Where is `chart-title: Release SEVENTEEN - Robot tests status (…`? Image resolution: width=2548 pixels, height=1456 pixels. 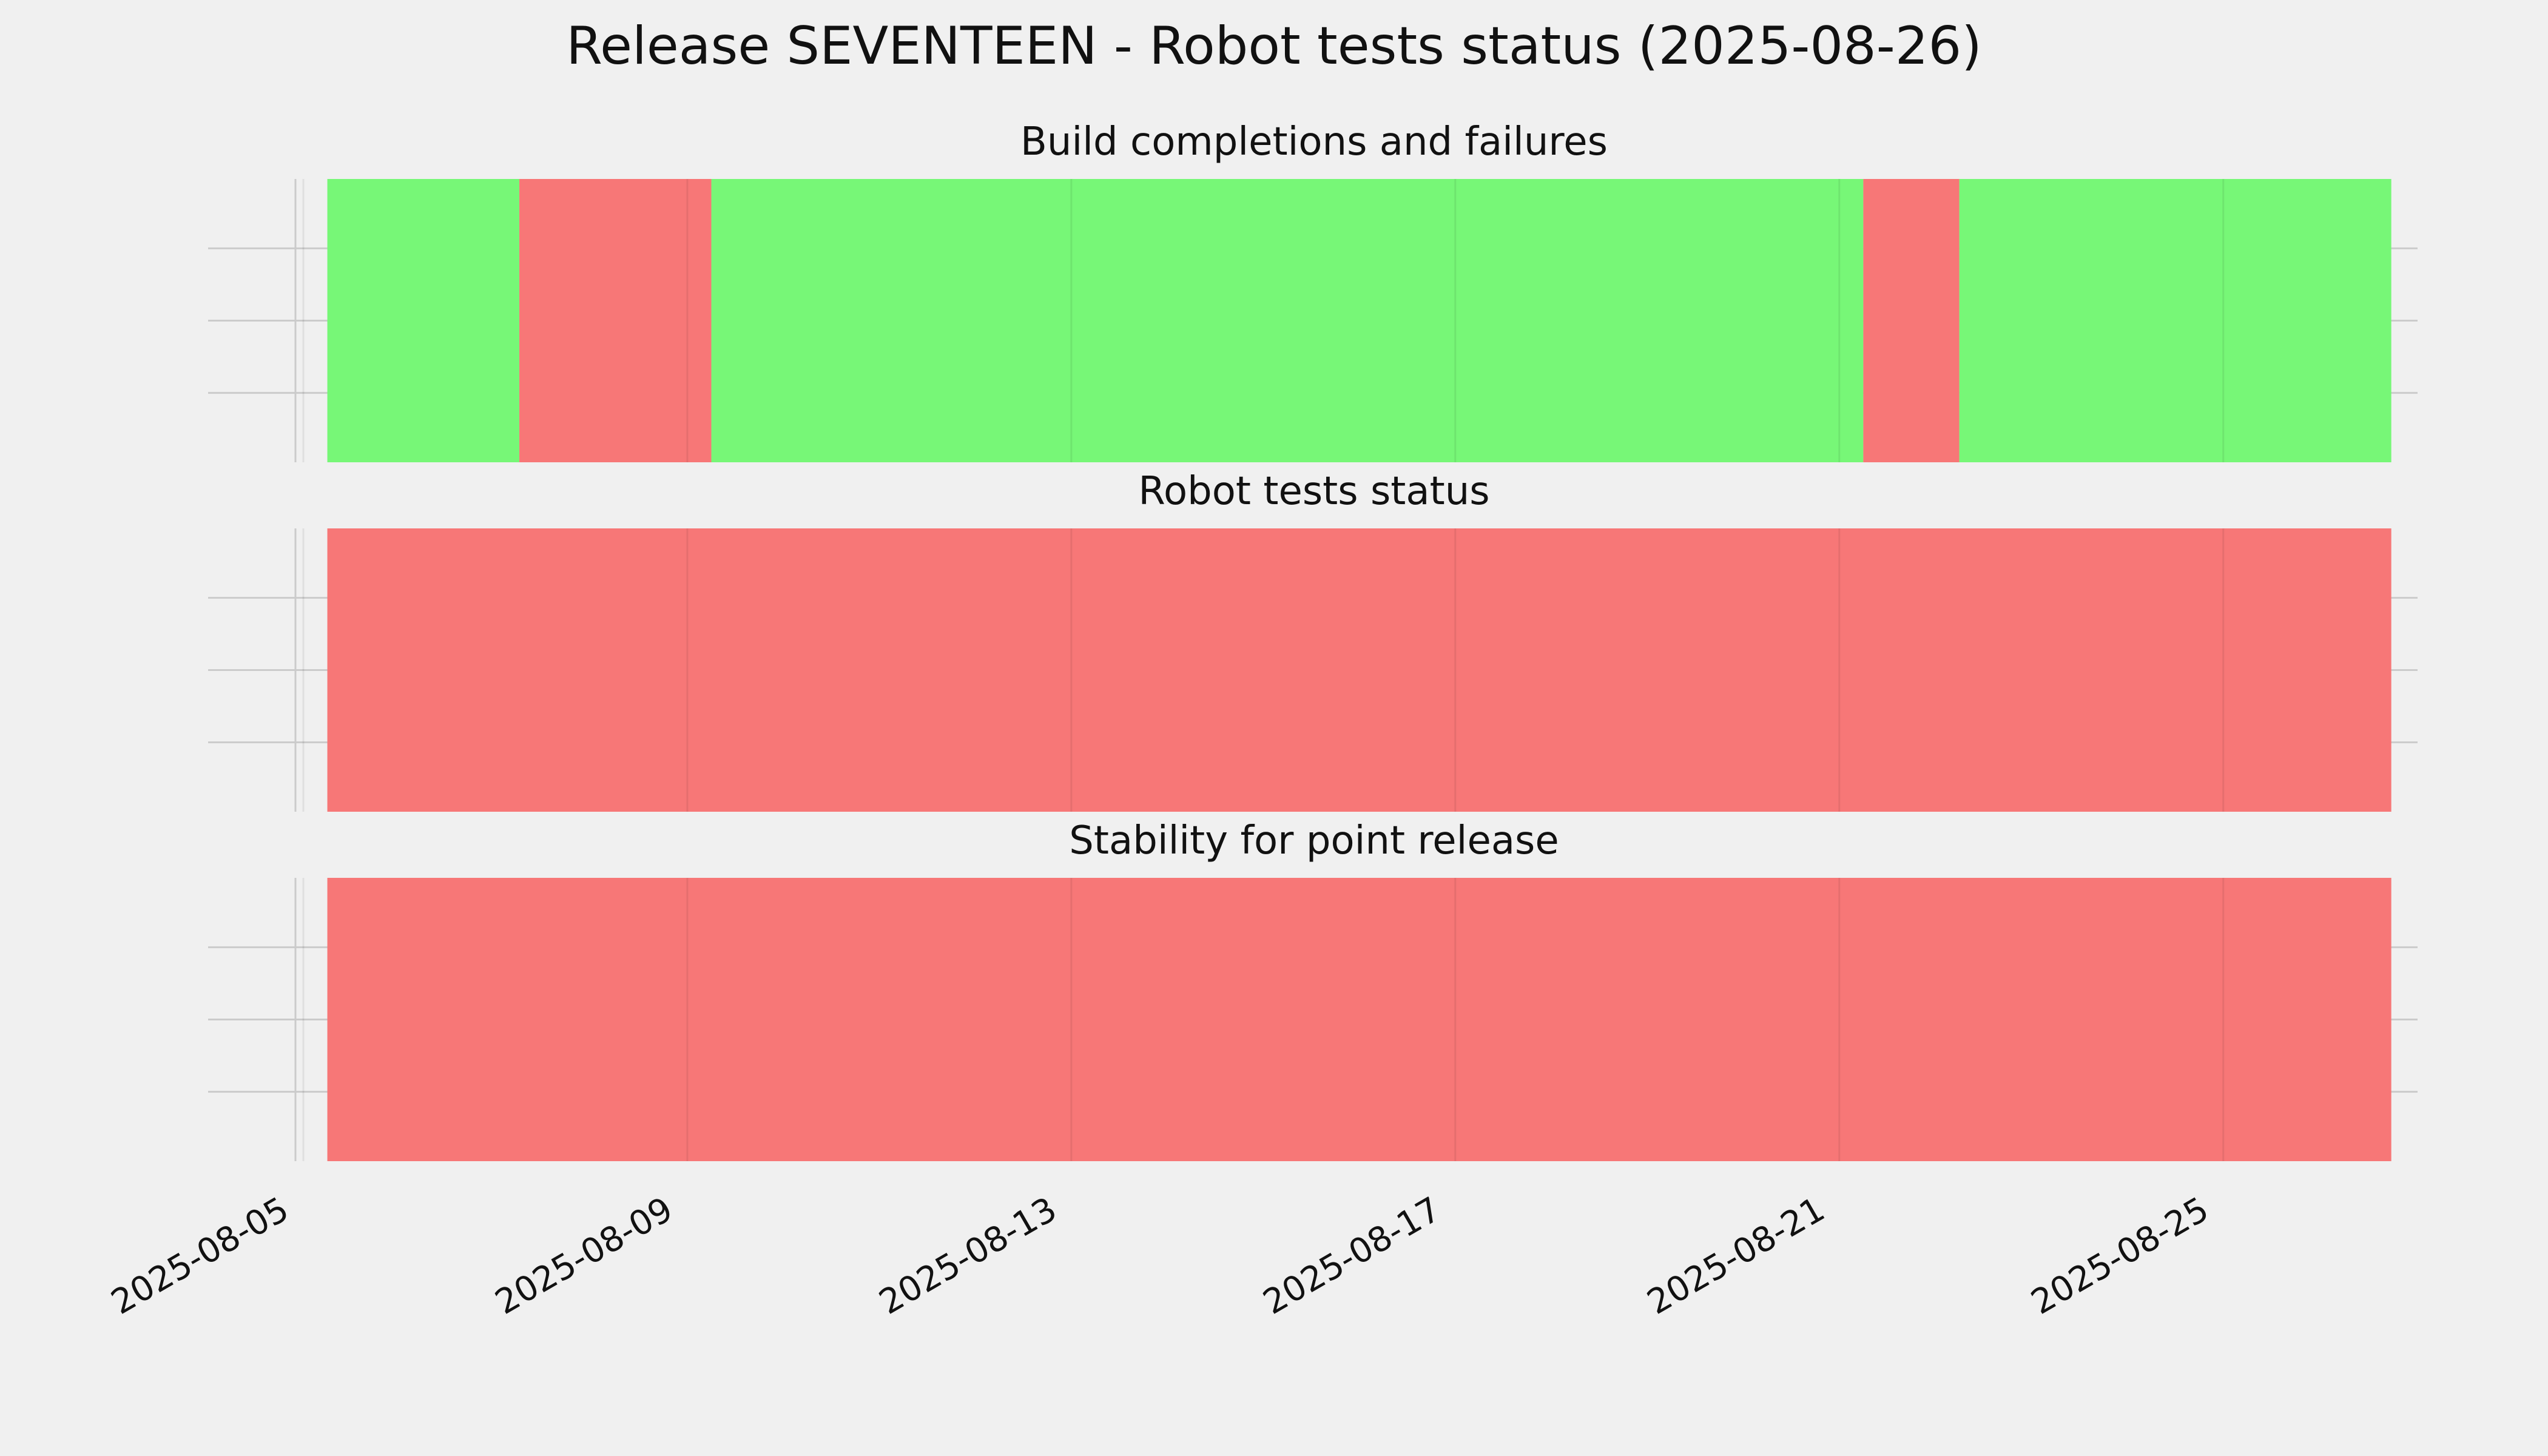
chart-title: Release SEVENTEEN - Robot tests status (… is located at coordinates (1274, 46).